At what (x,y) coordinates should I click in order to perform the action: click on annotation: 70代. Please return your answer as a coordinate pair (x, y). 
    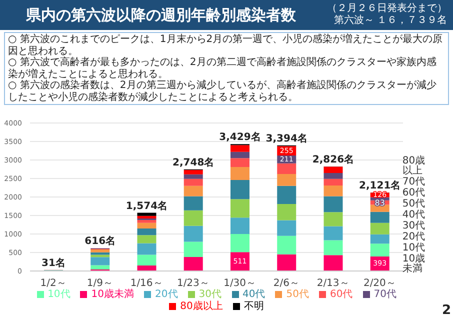
    Looking at the image, I should click on (414, 182).